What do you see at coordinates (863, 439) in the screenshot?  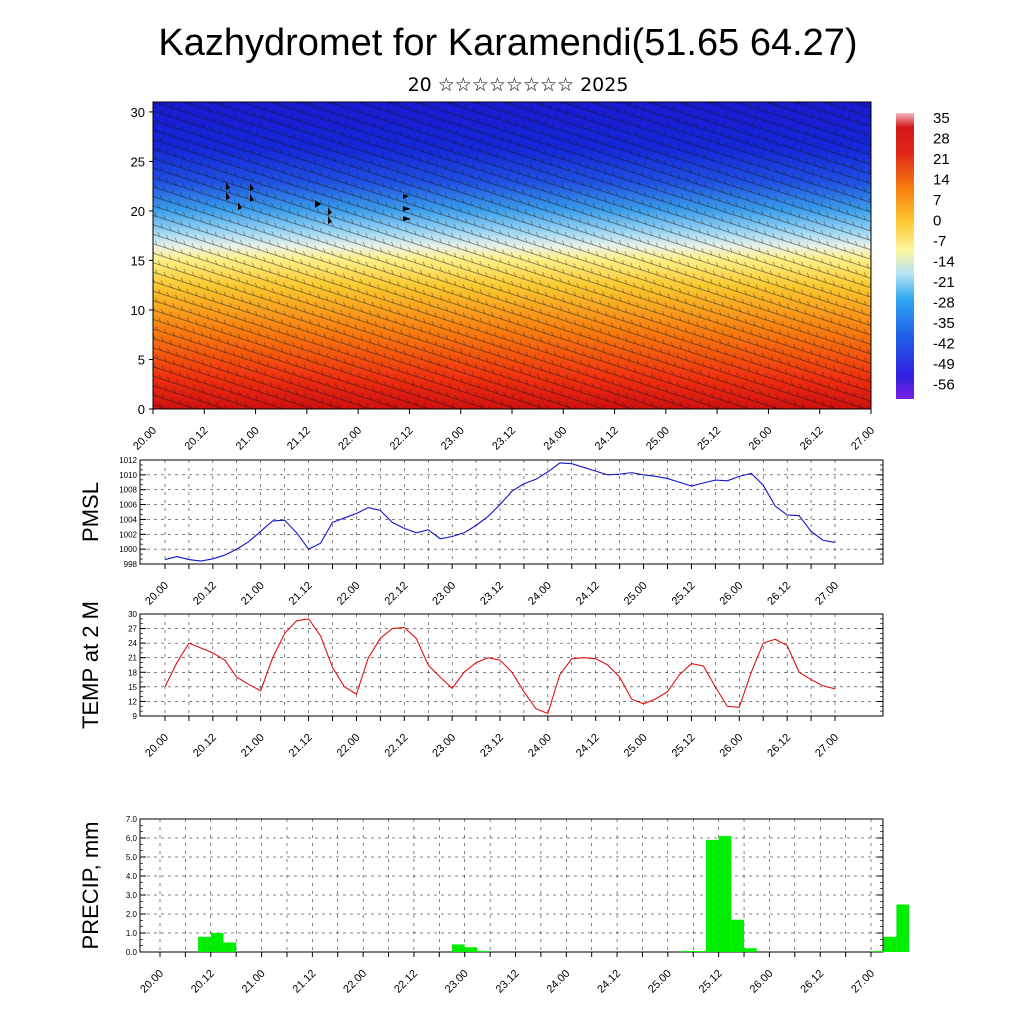 I see `cs-x-tick-label: 27.00` at bounding box center [863, 439].